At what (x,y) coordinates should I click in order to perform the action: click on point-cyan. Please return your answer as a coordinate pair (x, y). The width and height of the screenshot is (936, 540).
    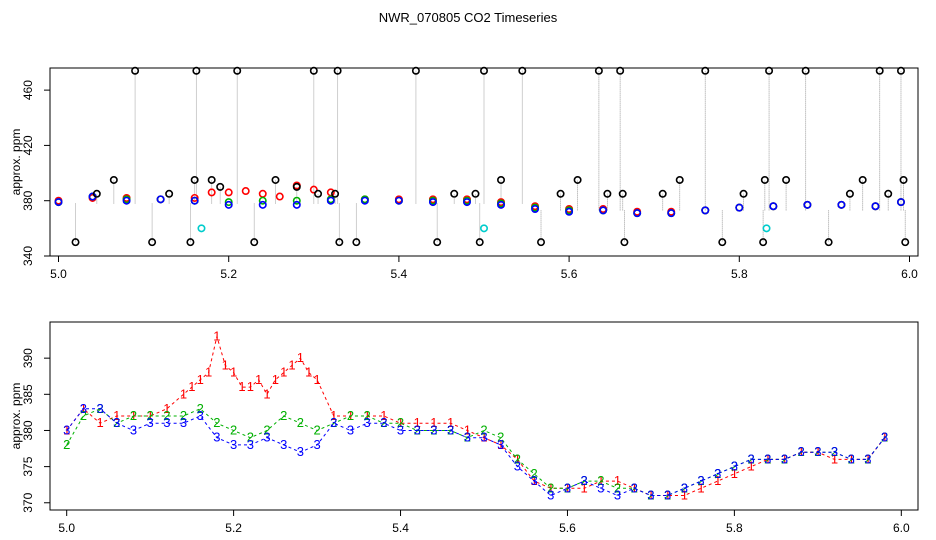
    Looking at the image, I should click on (766, 228).